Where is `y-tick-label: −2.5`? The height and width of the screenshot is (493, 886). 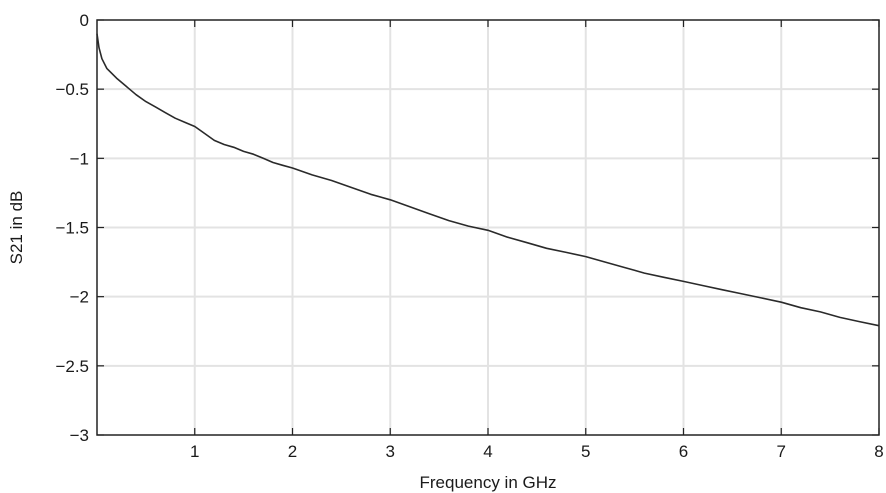
y-tick-label: −2.5 is located at coordinates (72, 366).